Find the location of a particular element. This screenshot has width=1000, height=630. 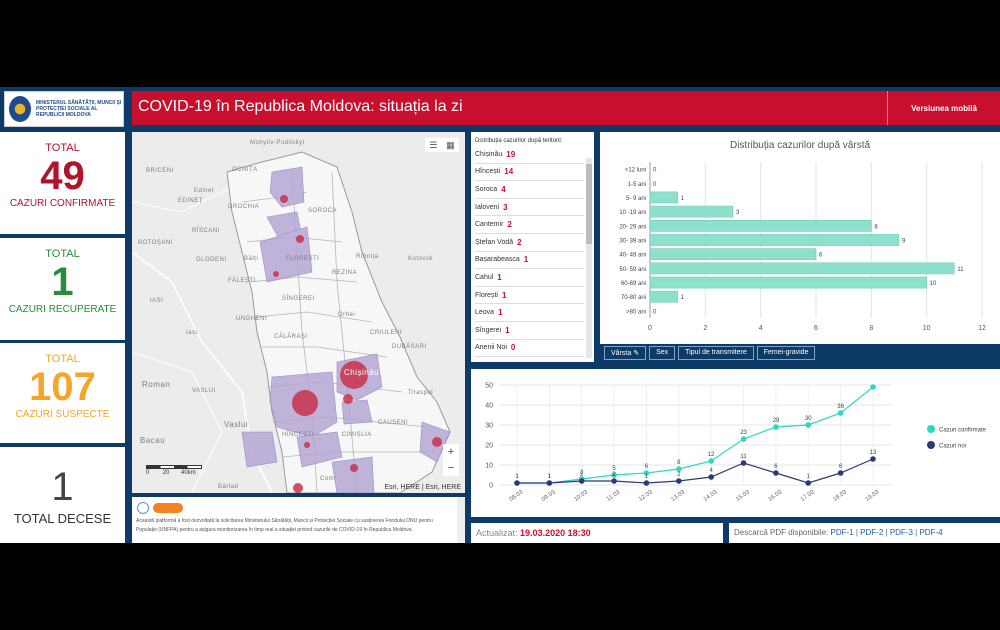

zoom-out-button: − is located at coordinates (451, 468).